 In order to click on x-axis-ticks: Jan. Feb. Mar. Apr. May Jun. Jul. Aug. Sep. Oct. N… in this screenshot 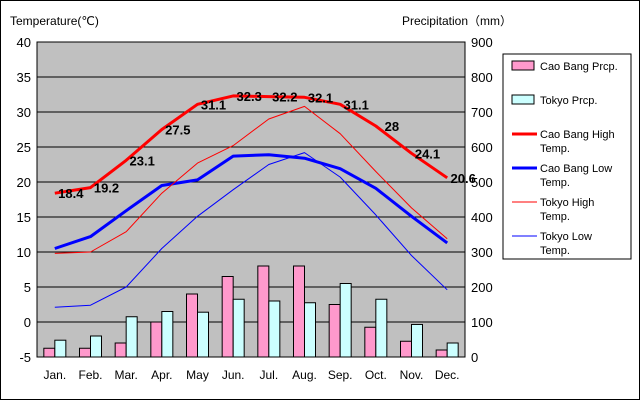, I will do `click(251, 375)`.